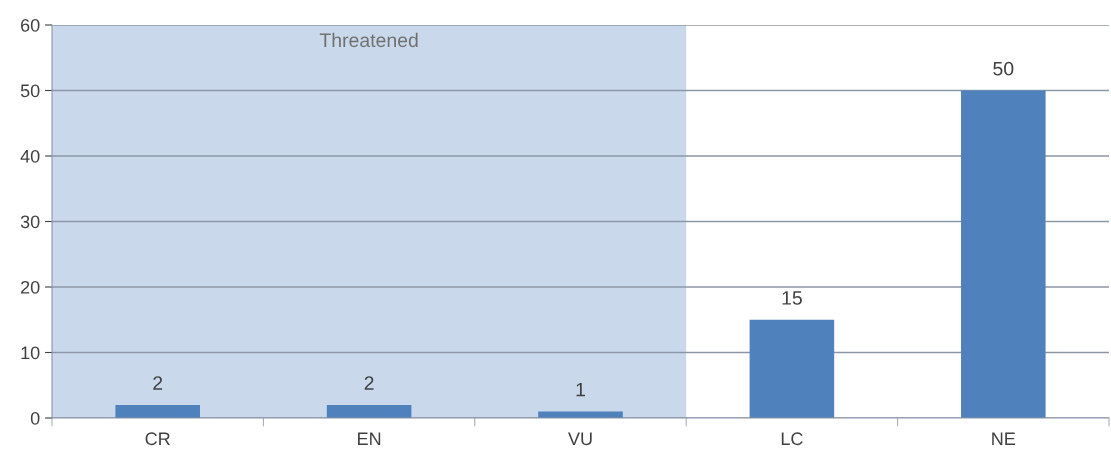 The width and height of the screenshot is (1111, 457). I want to click on x-tick-label: CR, so click(157, 439).